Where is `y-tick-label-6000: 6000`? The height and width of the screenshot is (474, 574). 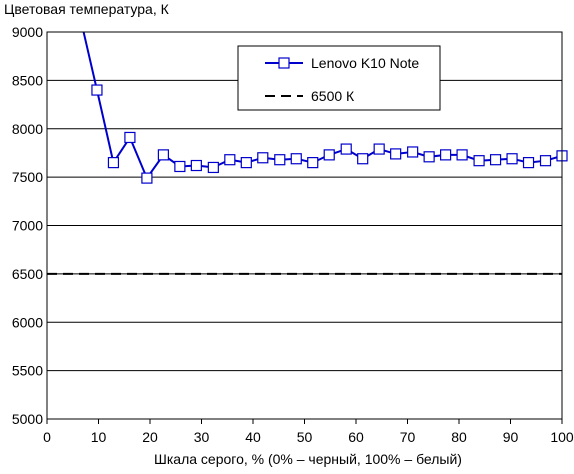
y-tick-label-6000: 6000 is located at coordinates (27, 322).